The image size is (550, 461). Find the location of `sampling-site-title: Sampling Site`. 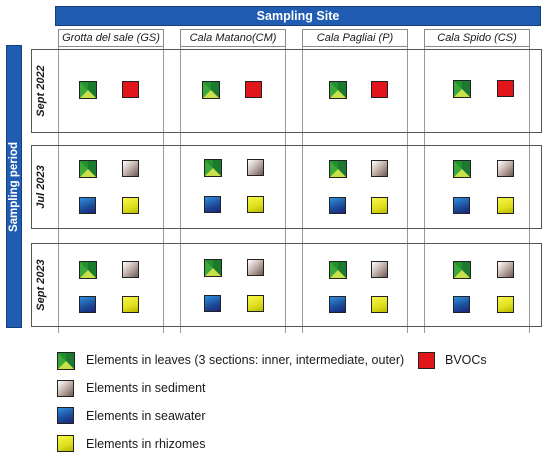

sampling-site-title: Sampling Site is located at coordinates (298, 16).